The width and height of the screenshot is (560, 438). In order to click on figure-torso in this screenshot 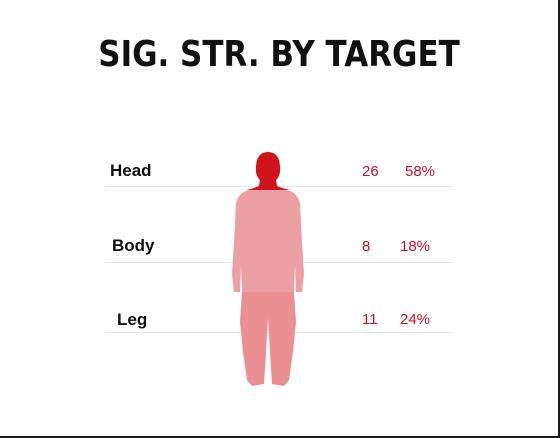, I will do `click(268, 241)`.